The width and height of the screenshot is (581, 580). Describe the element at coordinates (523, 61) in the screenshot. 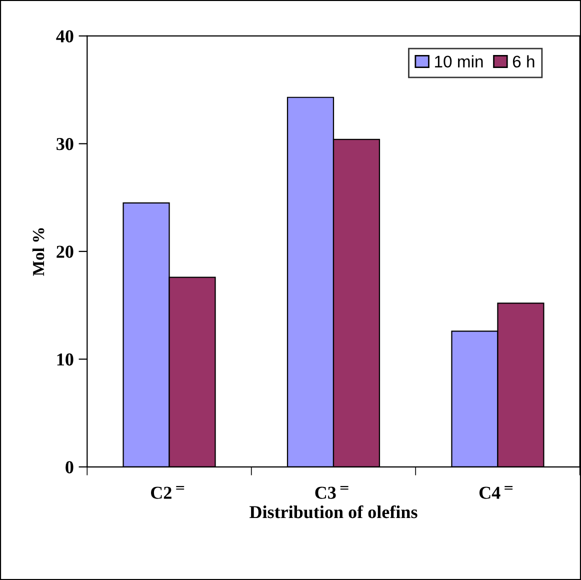

I see `legend-label: 6 h` at that location.